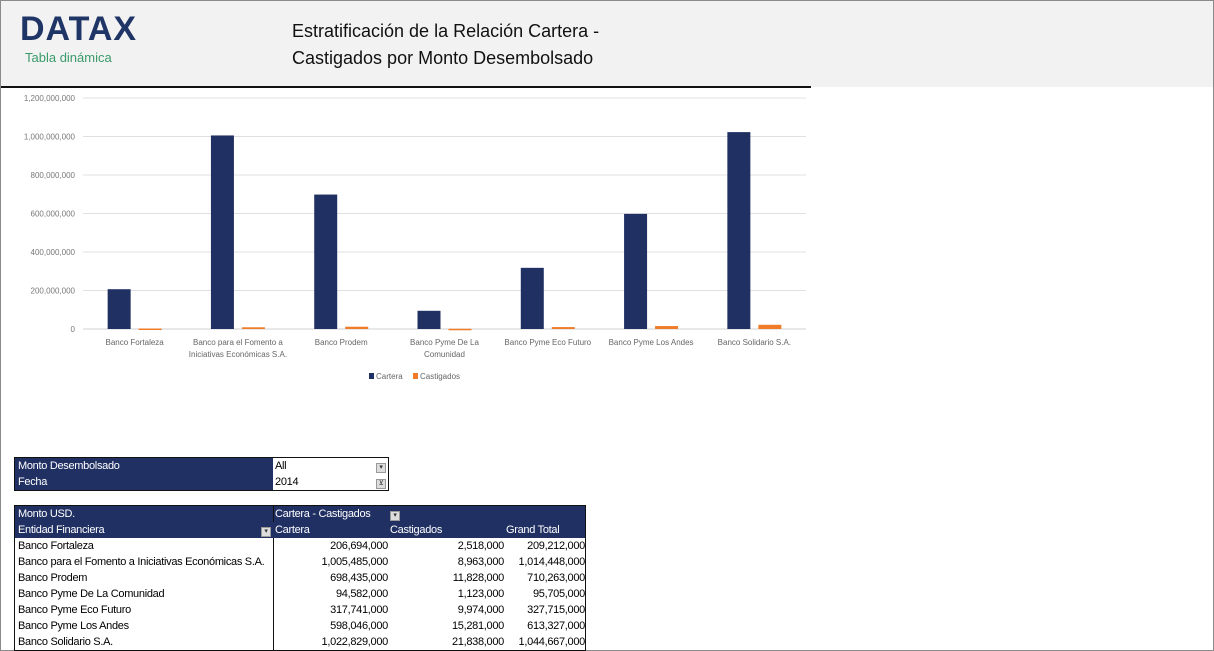  What do you see at coordinates (73, 329) in the screenshot?
I see `y-tick-label: 0` at bounding box center [73, 329].